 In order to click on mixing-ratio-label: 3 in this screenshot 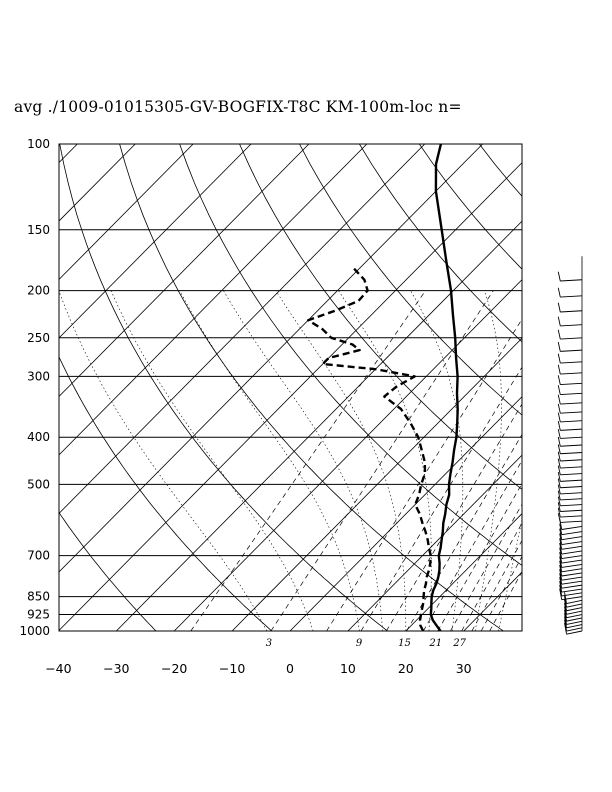, I will do `click(269, 643)`.